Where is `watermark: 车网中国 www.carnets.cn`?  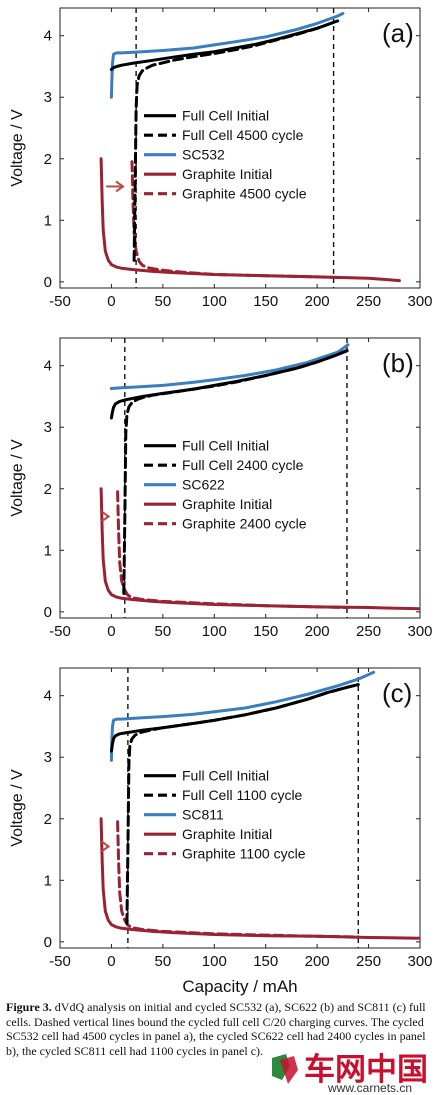 watermark: 车网中国 www.carnets.cn is located at coordinates (350, 1073).